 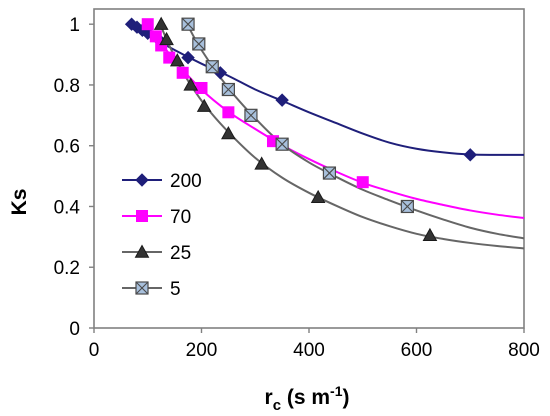 What do you see at coordinates (180, 217) in the screenshot?
I see `legend-label: 70` at bounding box center [180, 217].